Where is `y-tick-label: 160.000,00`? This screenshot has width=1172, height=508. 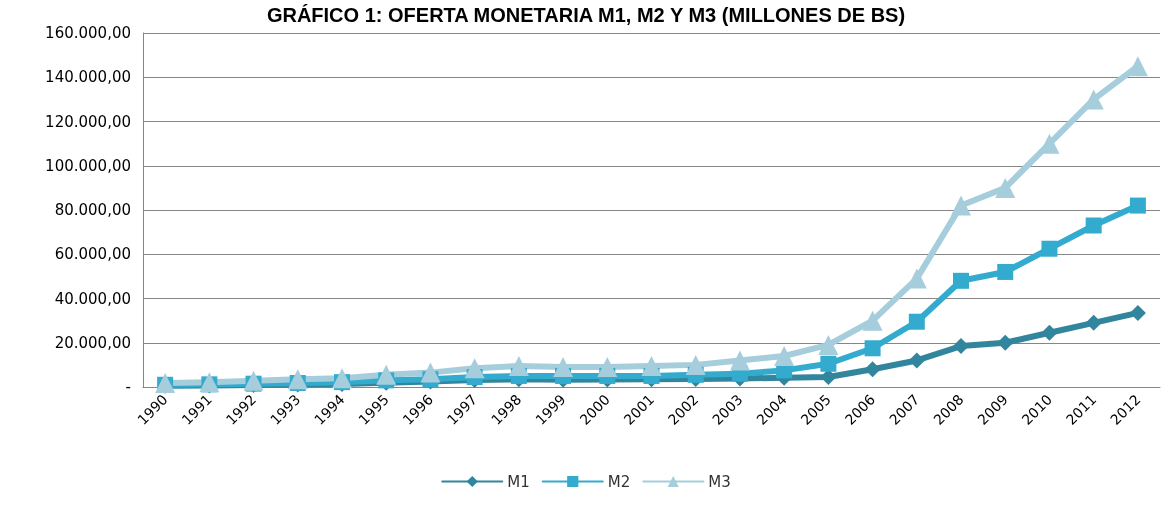
y-tick-label: 160.000,00 is located at coordinates (88, 33).